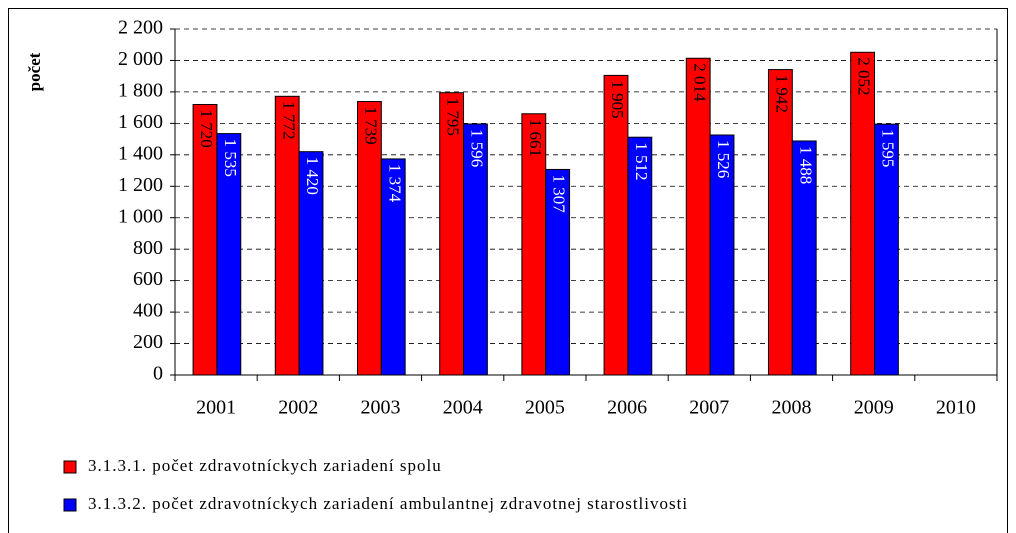  Describe the element at coordinates (535, 138) in the screenshot. I see `value-label: 1 661` at that location.